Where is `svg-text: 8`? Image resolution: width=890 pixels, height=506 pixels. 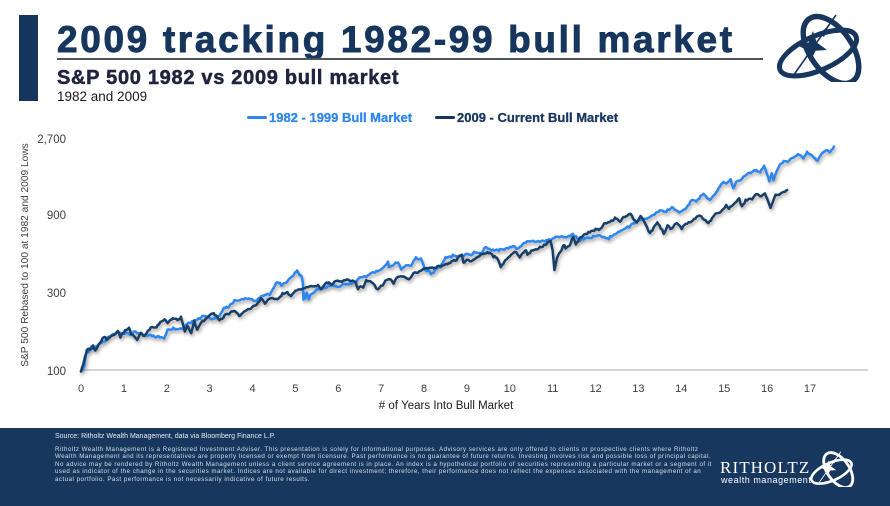 svg-text: 8 is located at coordinates (424, 389).